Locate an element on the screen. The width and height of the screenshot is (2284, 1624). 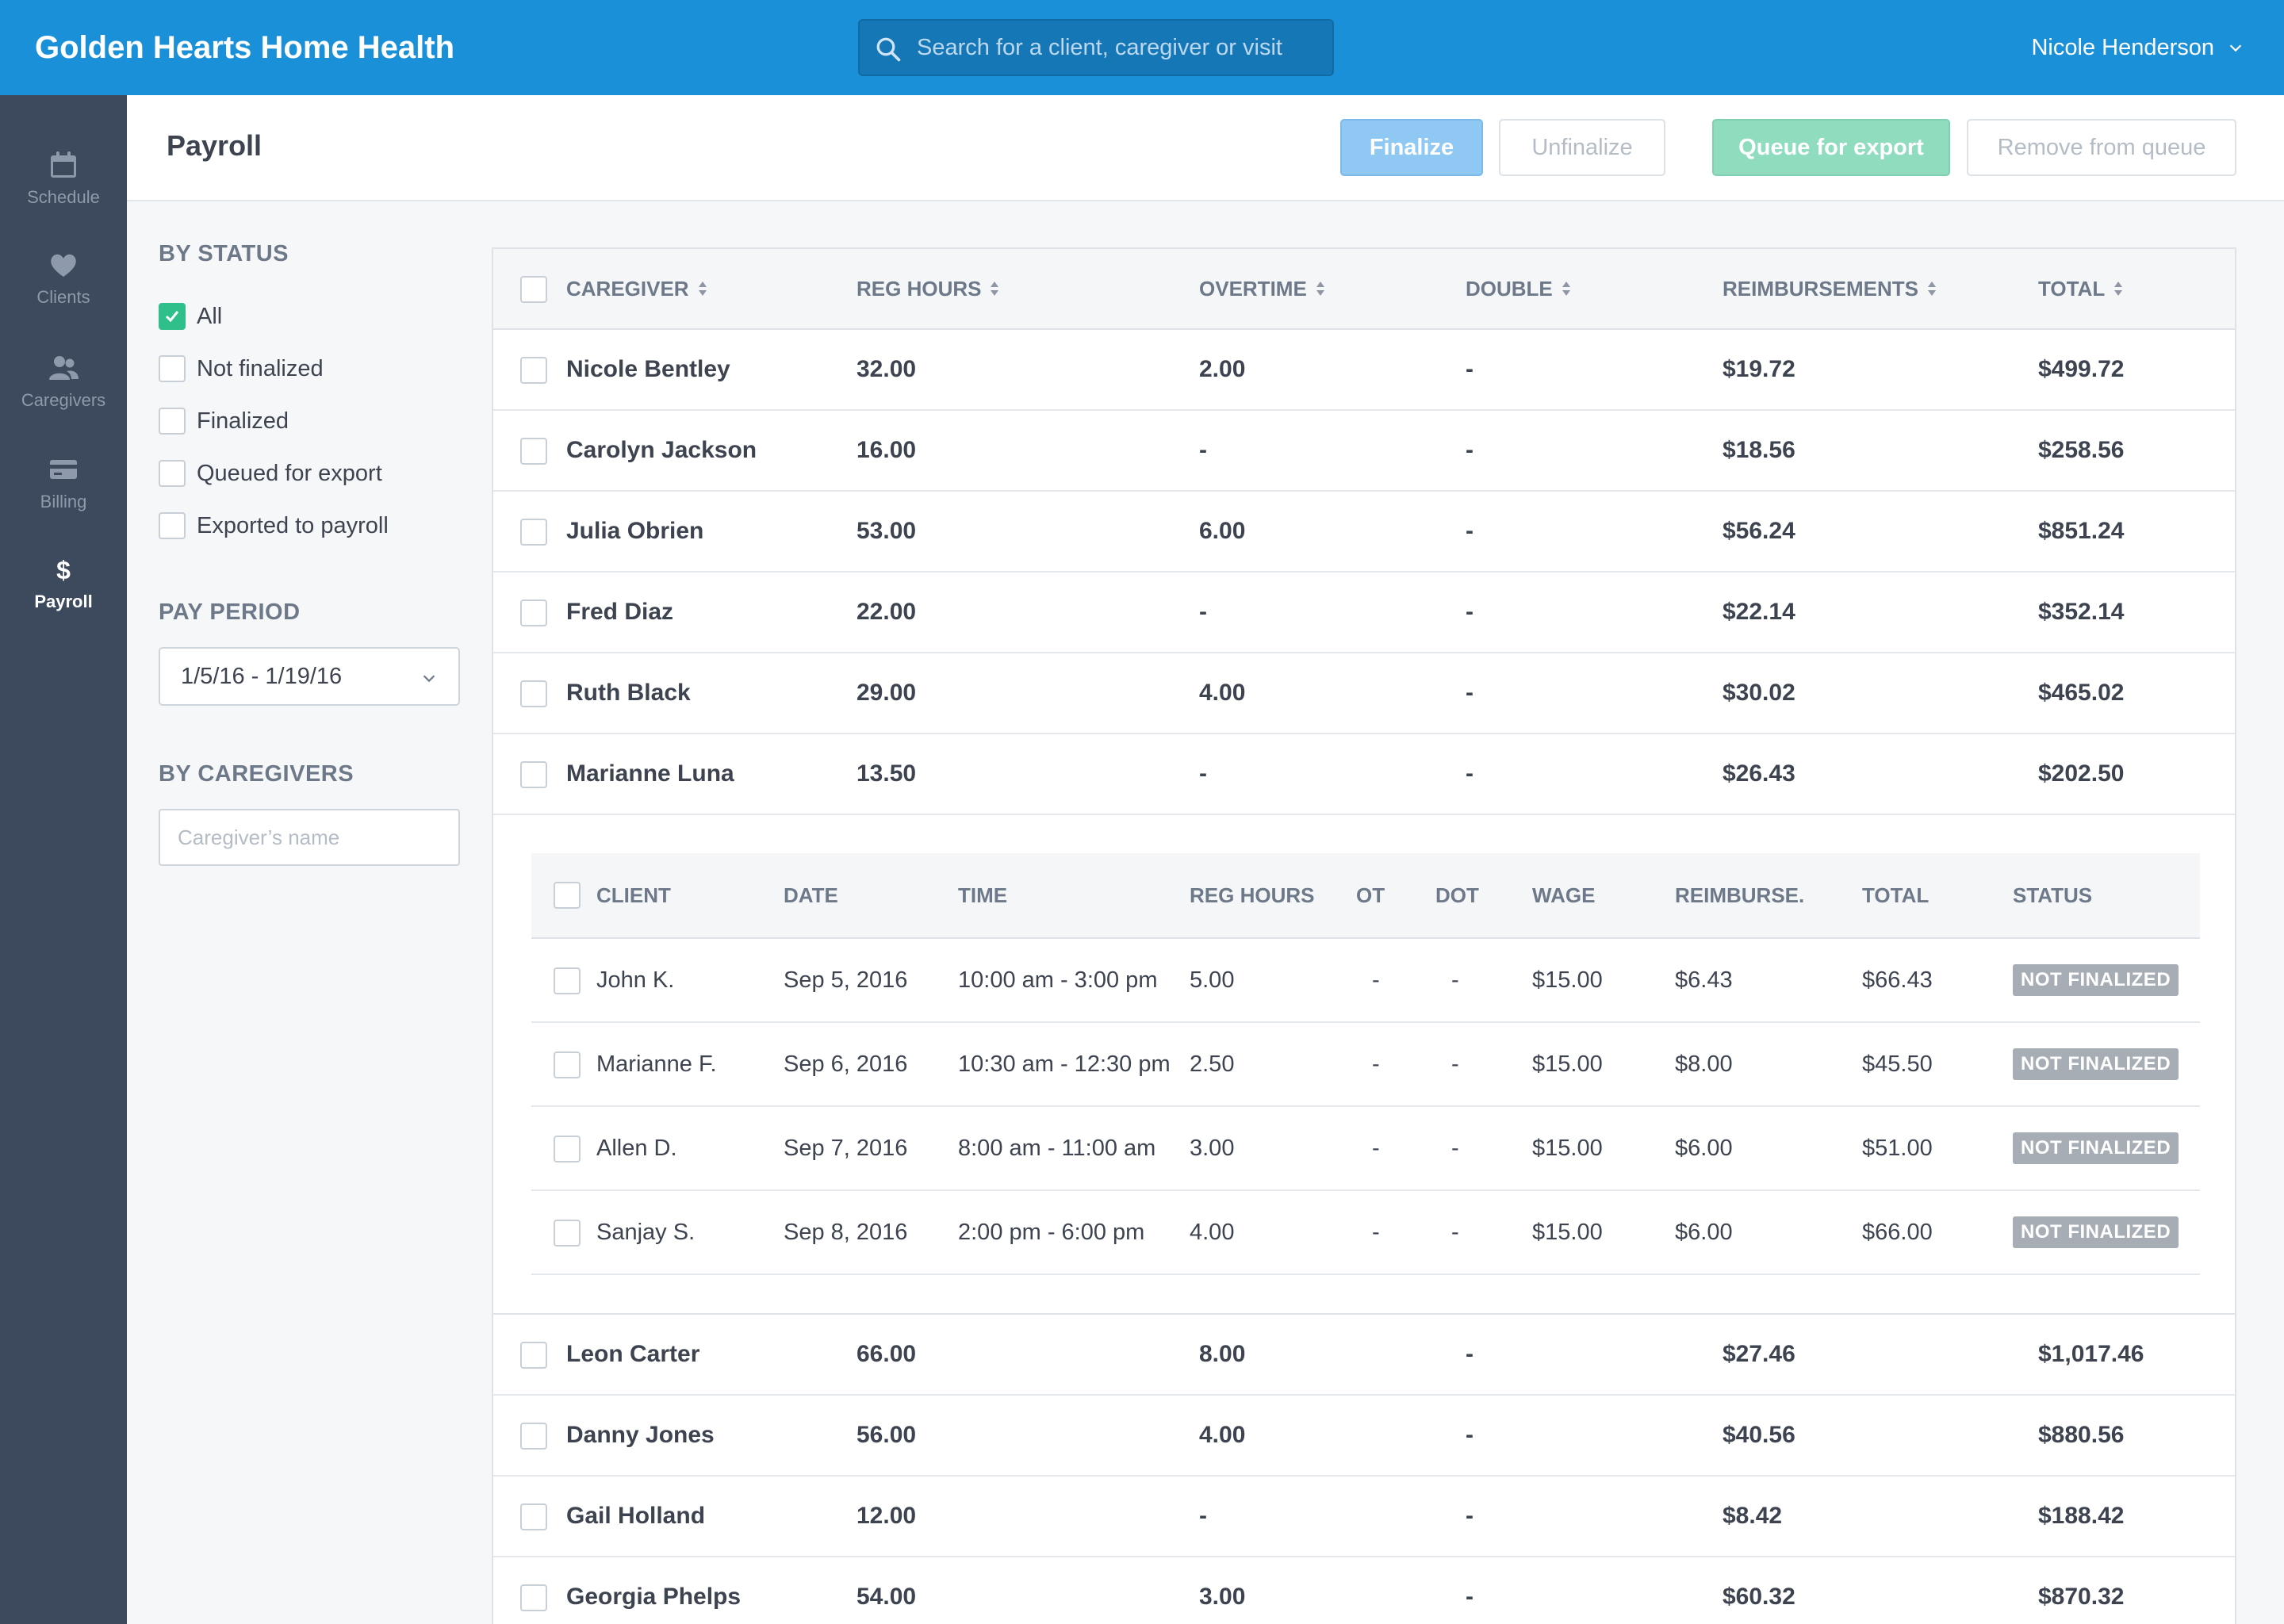
caregiver-name: Julia Obrien is located at coordinates (635, 531).